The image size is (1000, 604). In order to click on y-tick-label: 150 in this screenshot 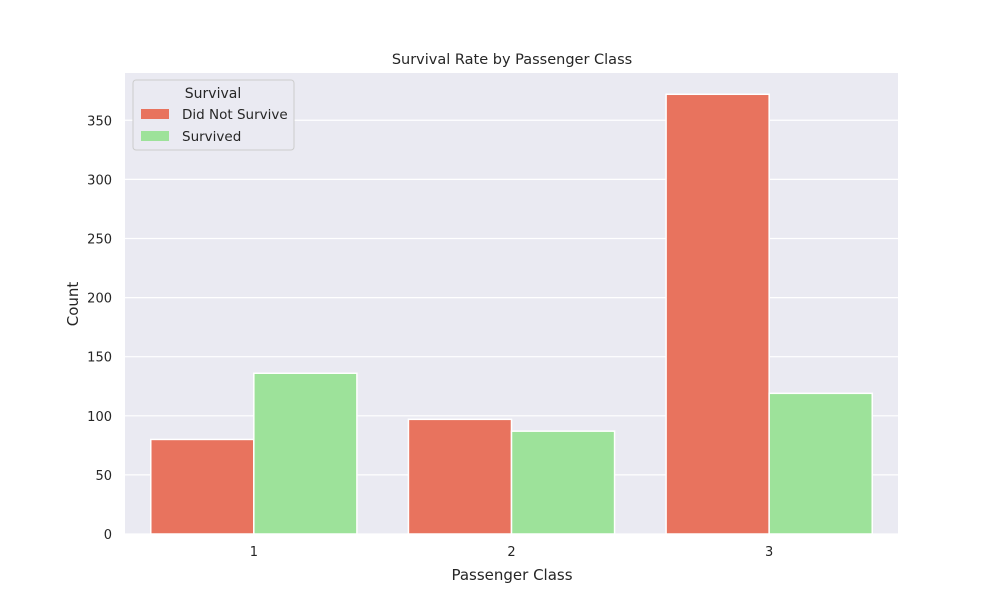, I will do `click(99, 358)`.